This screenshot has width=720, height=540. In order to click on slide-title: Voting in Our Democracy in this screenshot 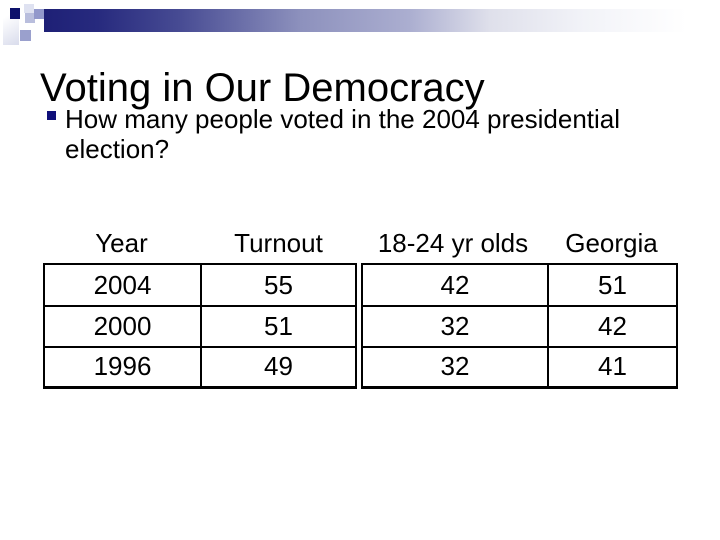, I will do `click(262, 88)`.